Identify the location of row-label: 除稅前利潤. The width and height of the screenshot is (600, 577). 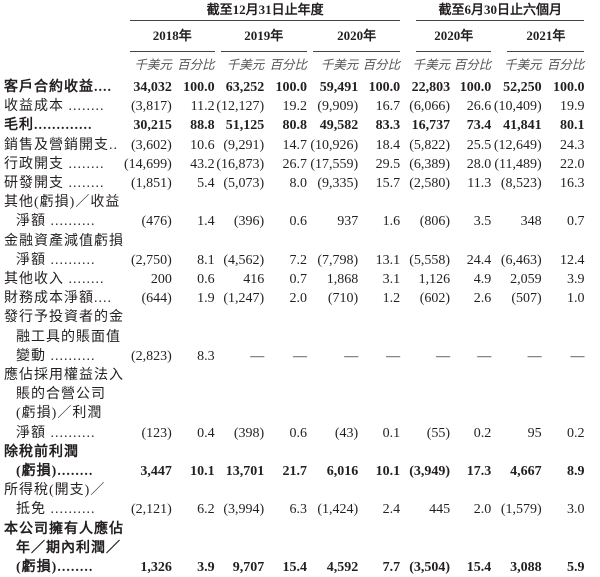
(41, 452).